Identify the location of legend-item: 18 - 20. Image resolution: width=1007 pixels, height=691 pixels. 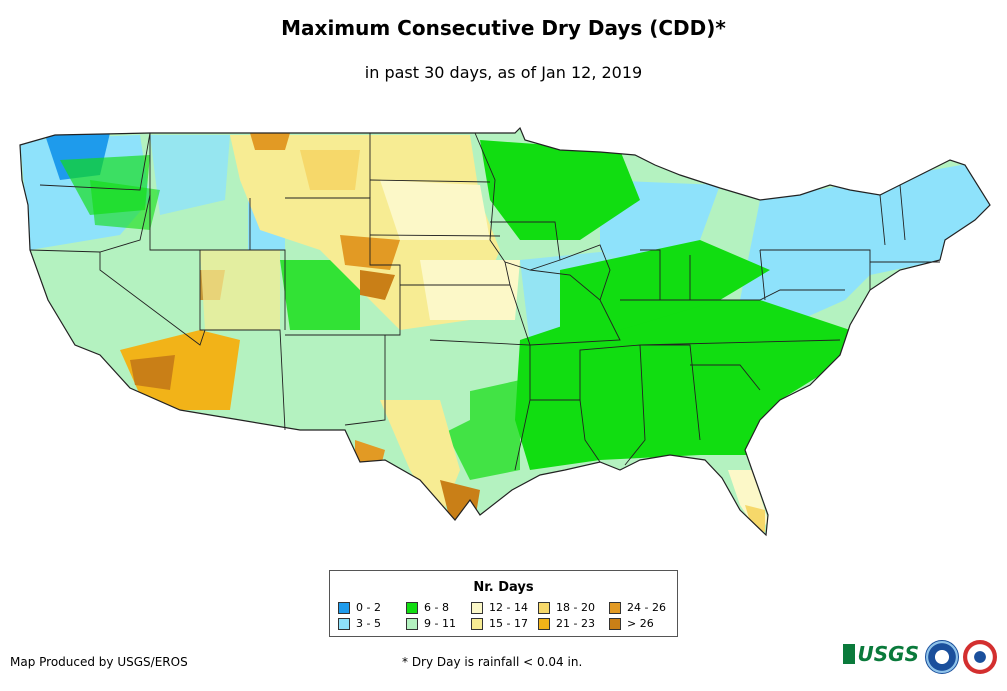
(566, 607).